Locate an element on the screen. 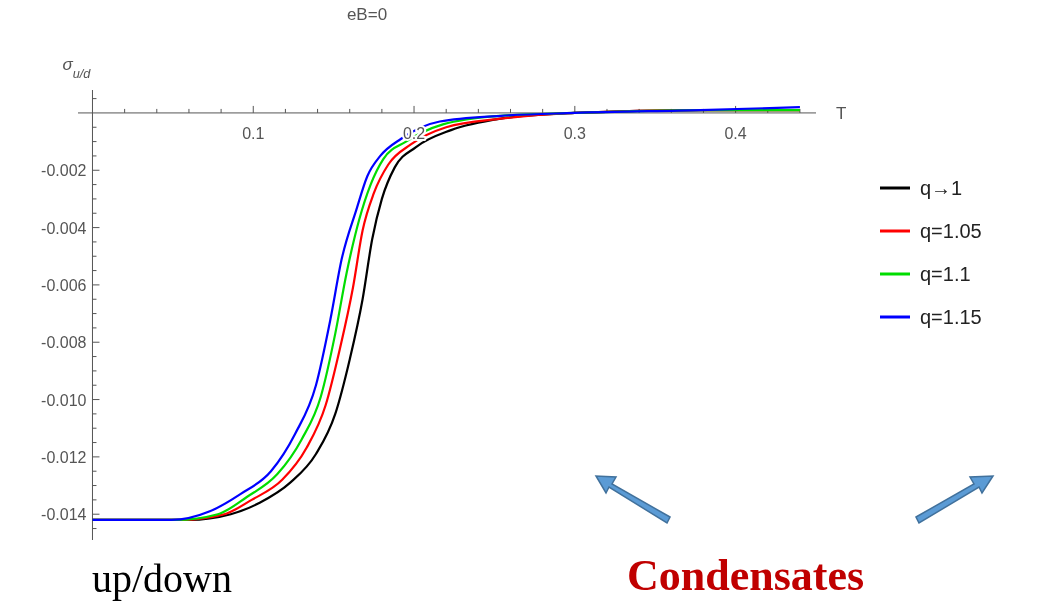 This screenshot has width=1048, height=601. y-tick-label: -0.008 is located at coordinates (64, 343).